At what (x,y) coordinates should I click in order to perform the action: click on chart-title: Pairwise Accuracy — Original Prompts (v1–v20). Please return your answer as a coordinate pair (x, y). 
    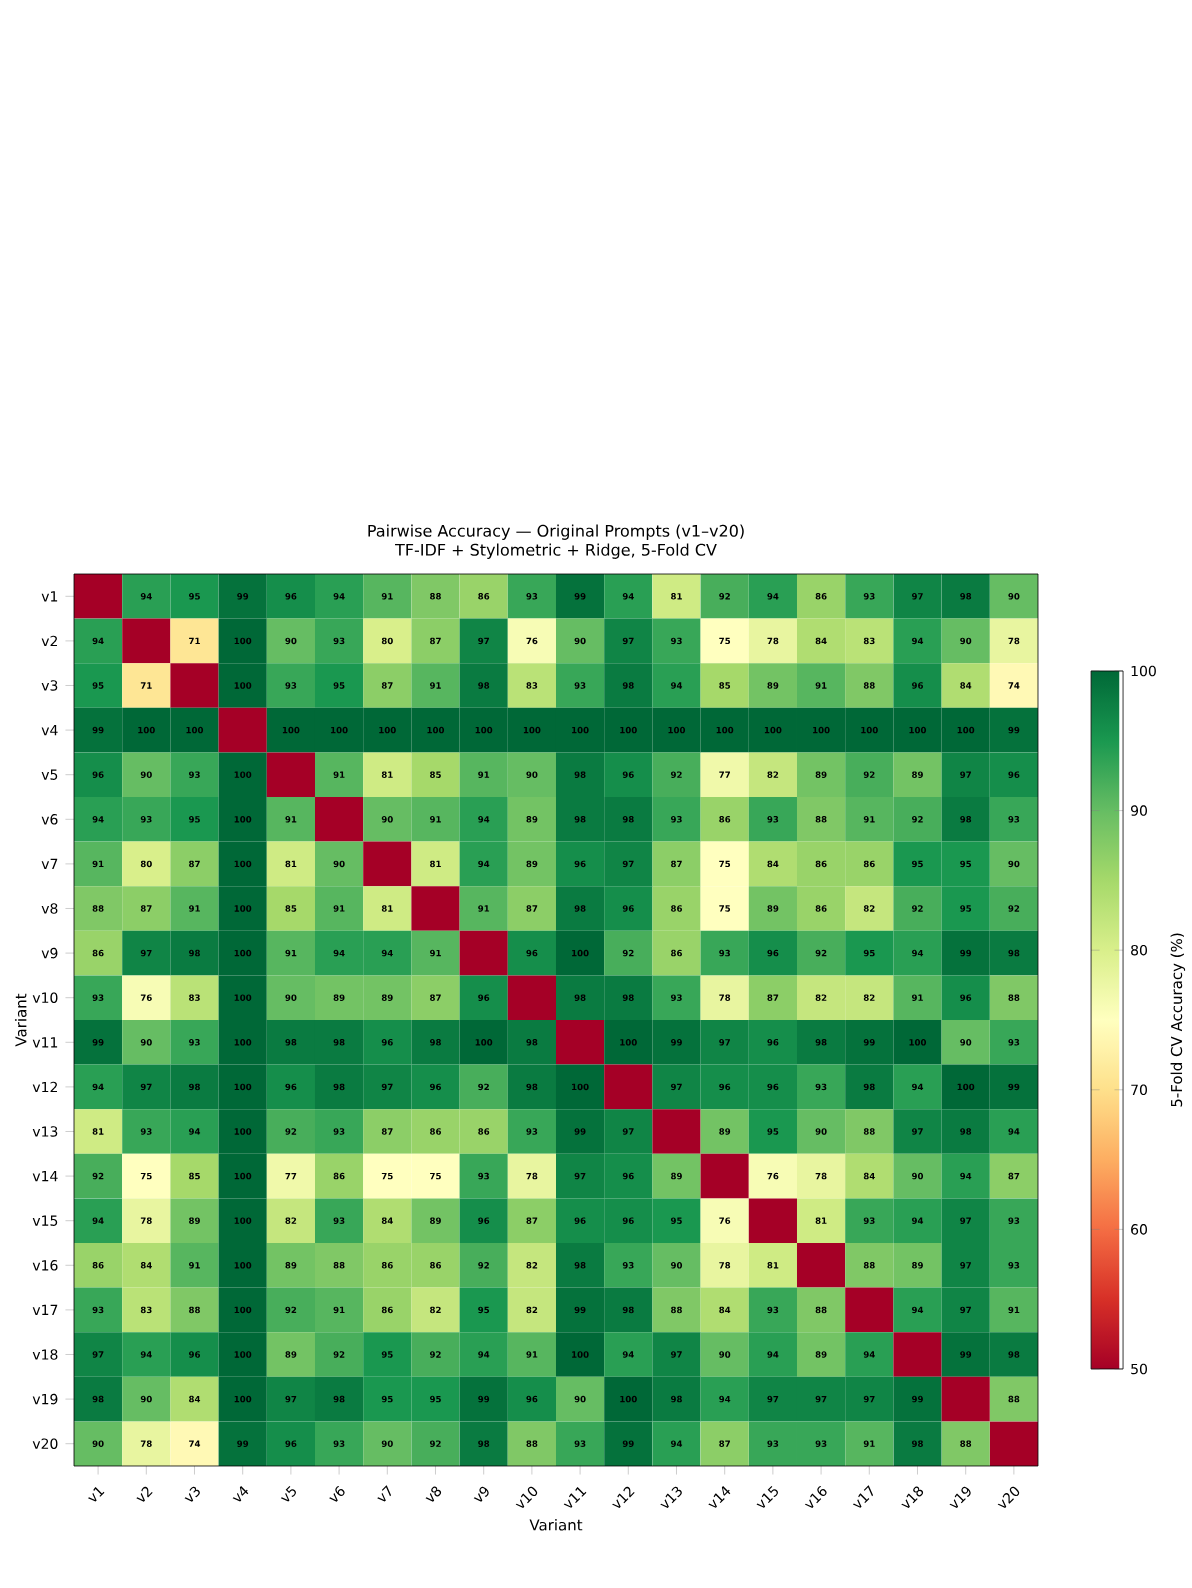
    Looking at the image, I should click on (556, 532).